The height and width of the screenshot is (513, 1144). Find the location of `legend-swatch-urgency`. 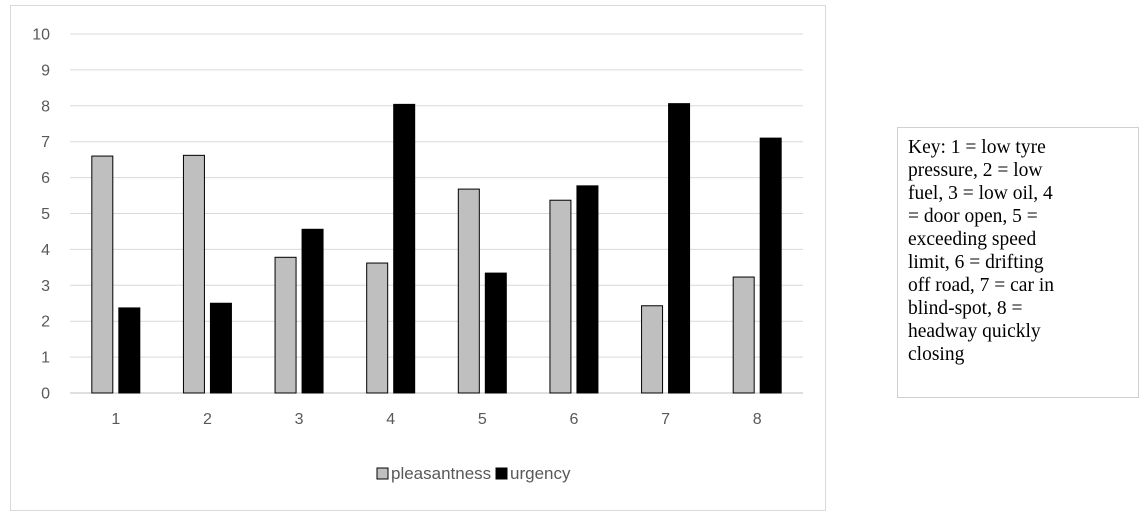

legend-swatch-urgency is located at coordinates (501, 473).